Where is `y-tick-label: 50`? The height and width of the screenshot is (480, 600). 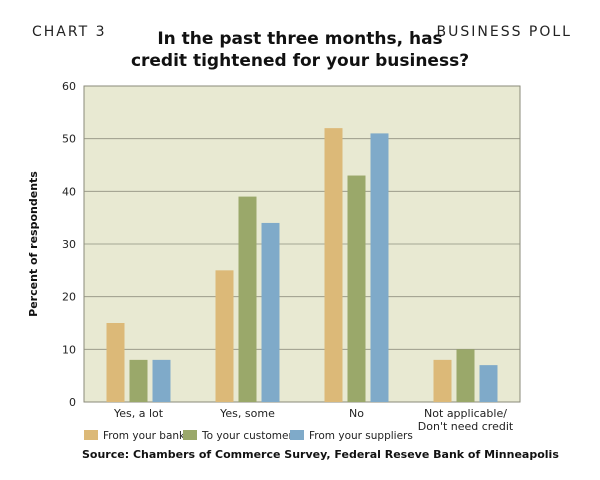 y-tick-label: 50 is located at coordinates (69, 139).